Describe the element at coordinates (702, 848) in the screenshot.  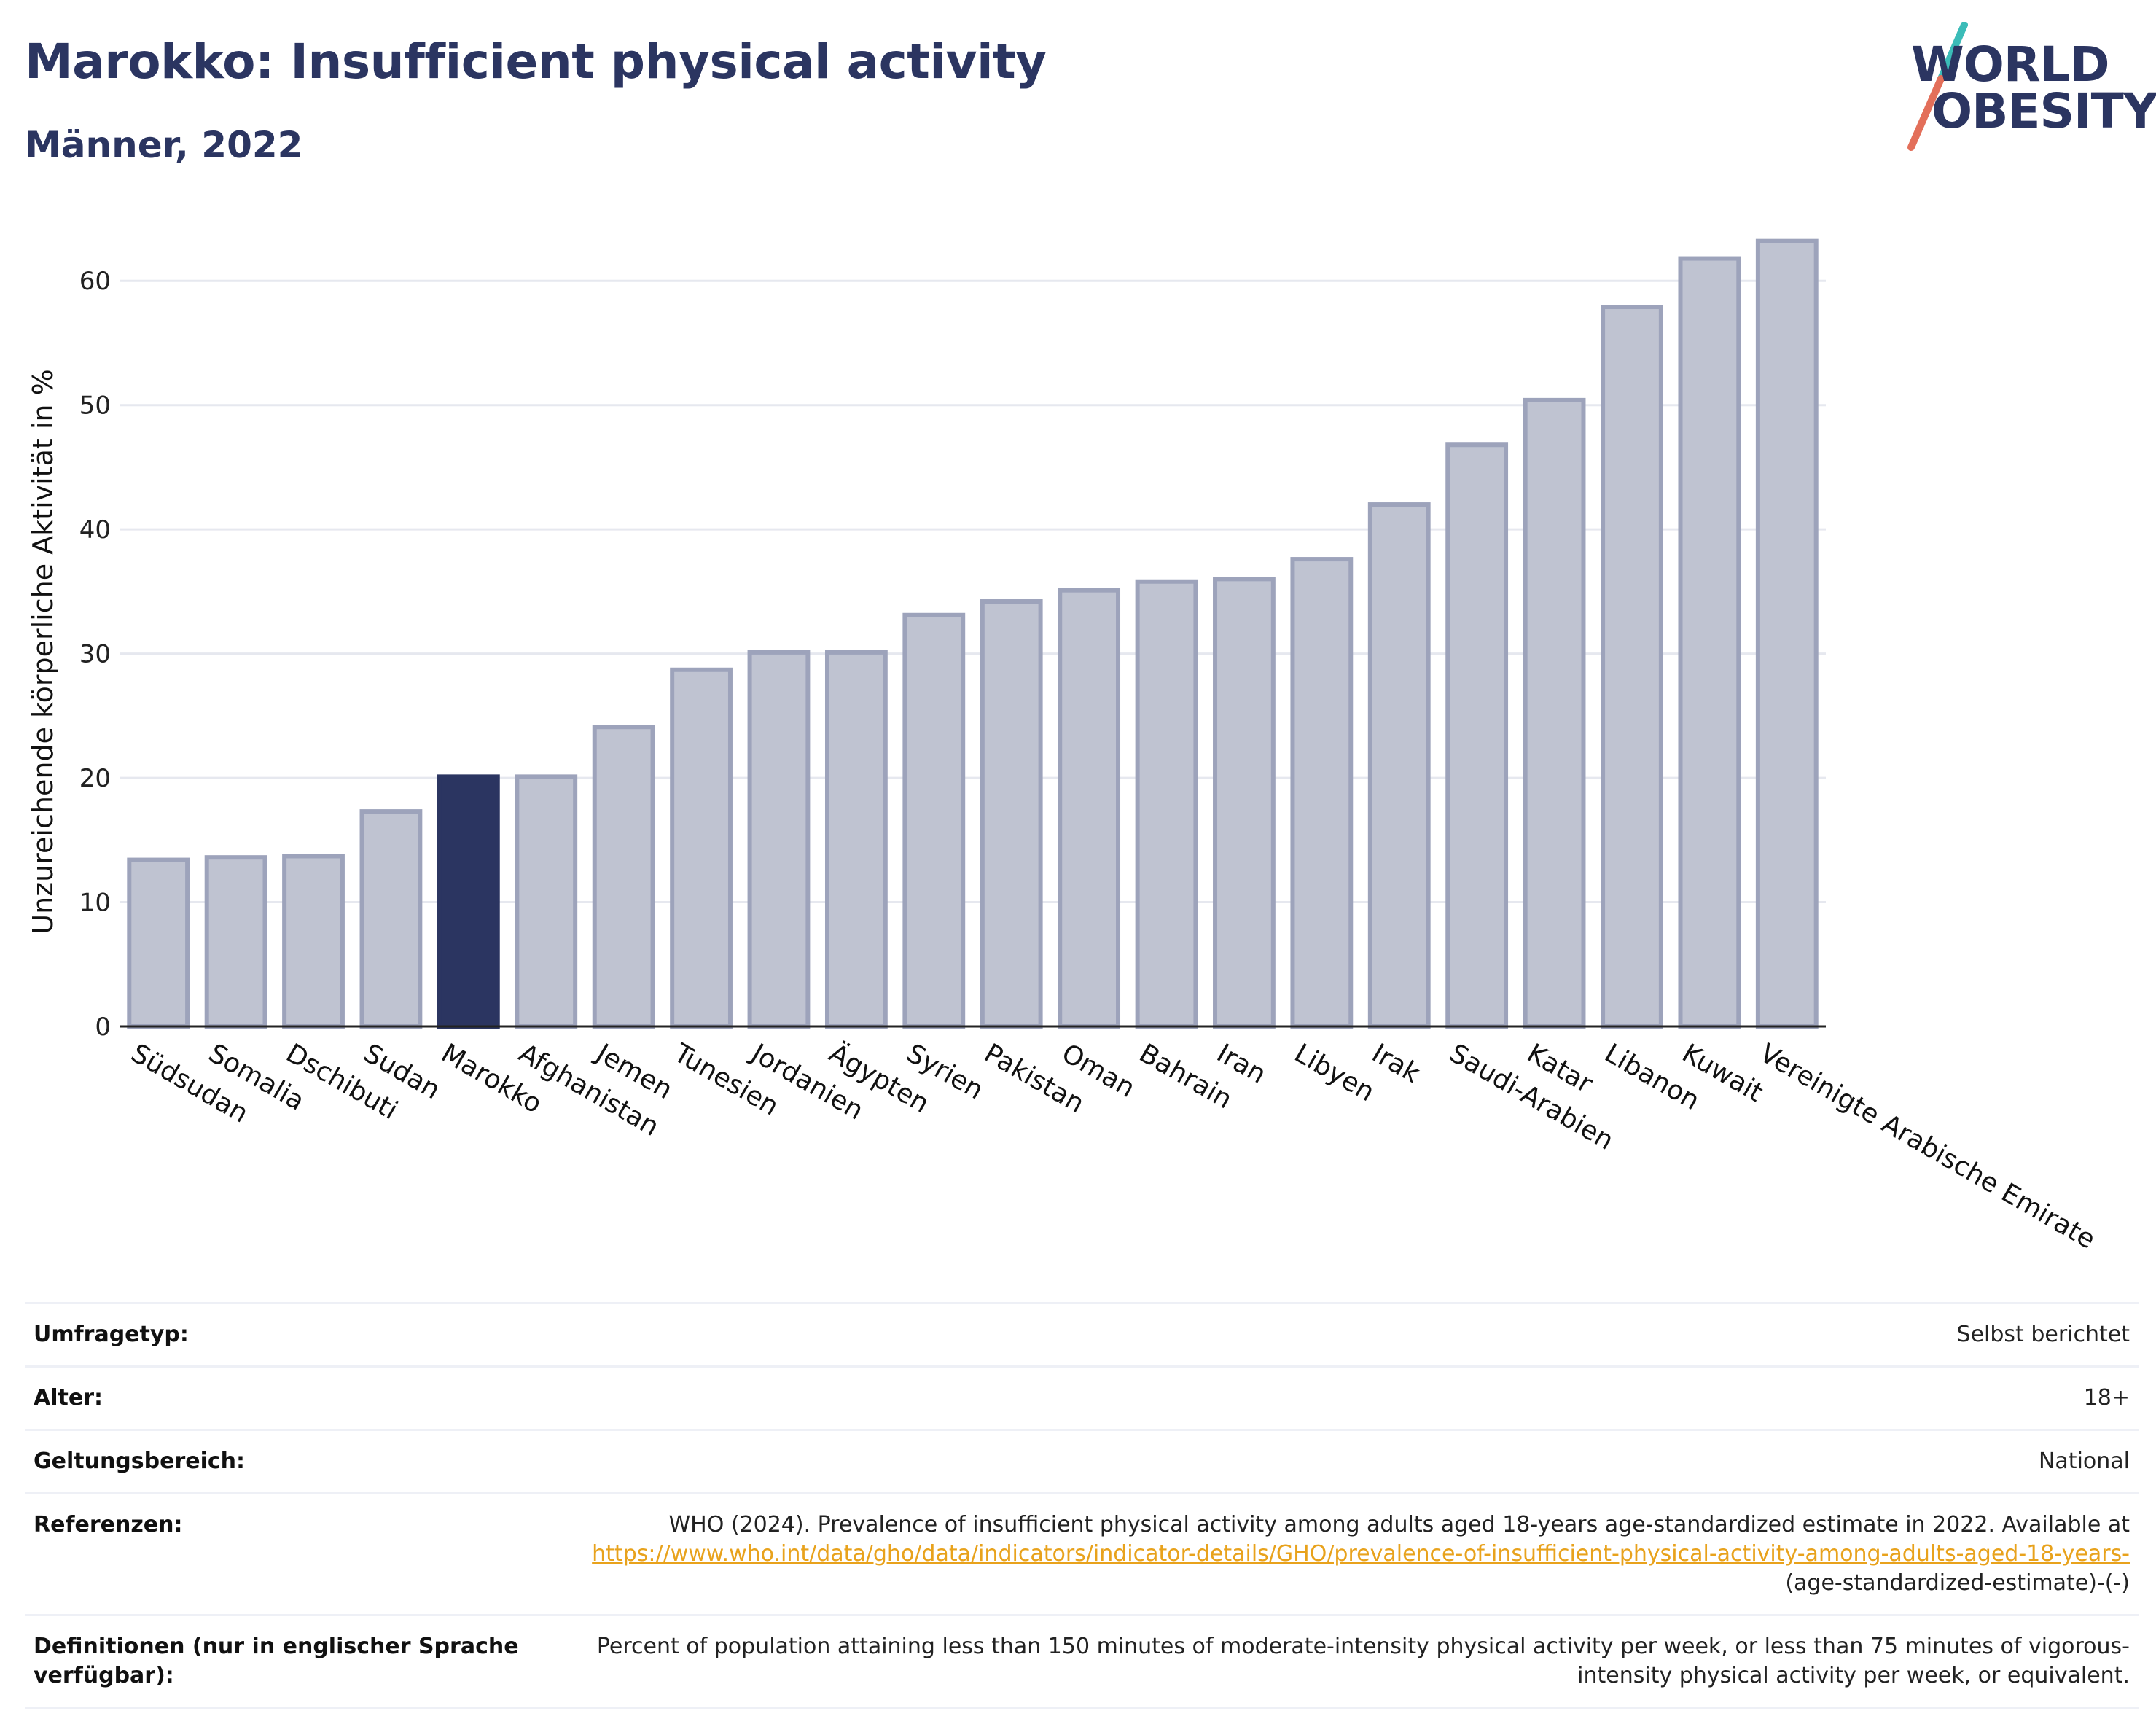
I see `bar-tunesien` at that location.